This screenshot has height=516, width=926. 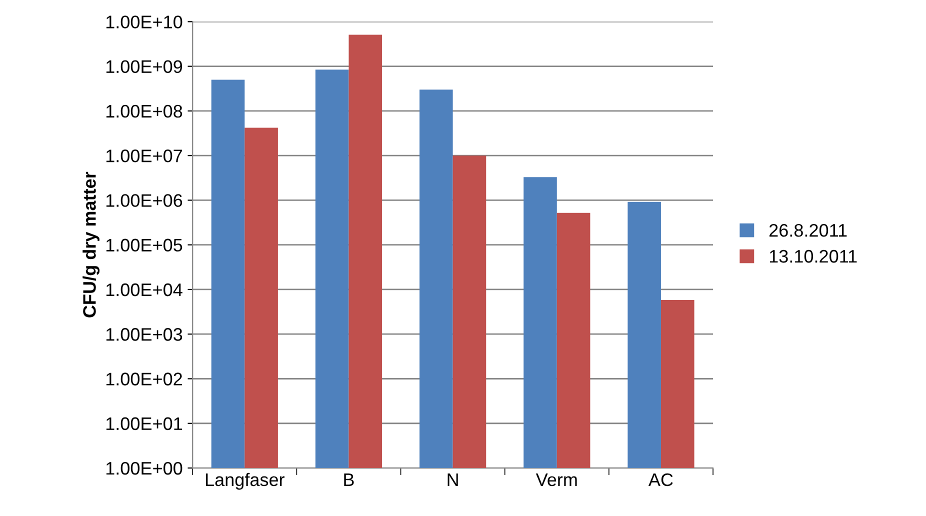 What do you see at coordinates (144, 111) in the screenshot?
I see `y-tick-label: 1.00E+08` at bounding box center [144, 111].